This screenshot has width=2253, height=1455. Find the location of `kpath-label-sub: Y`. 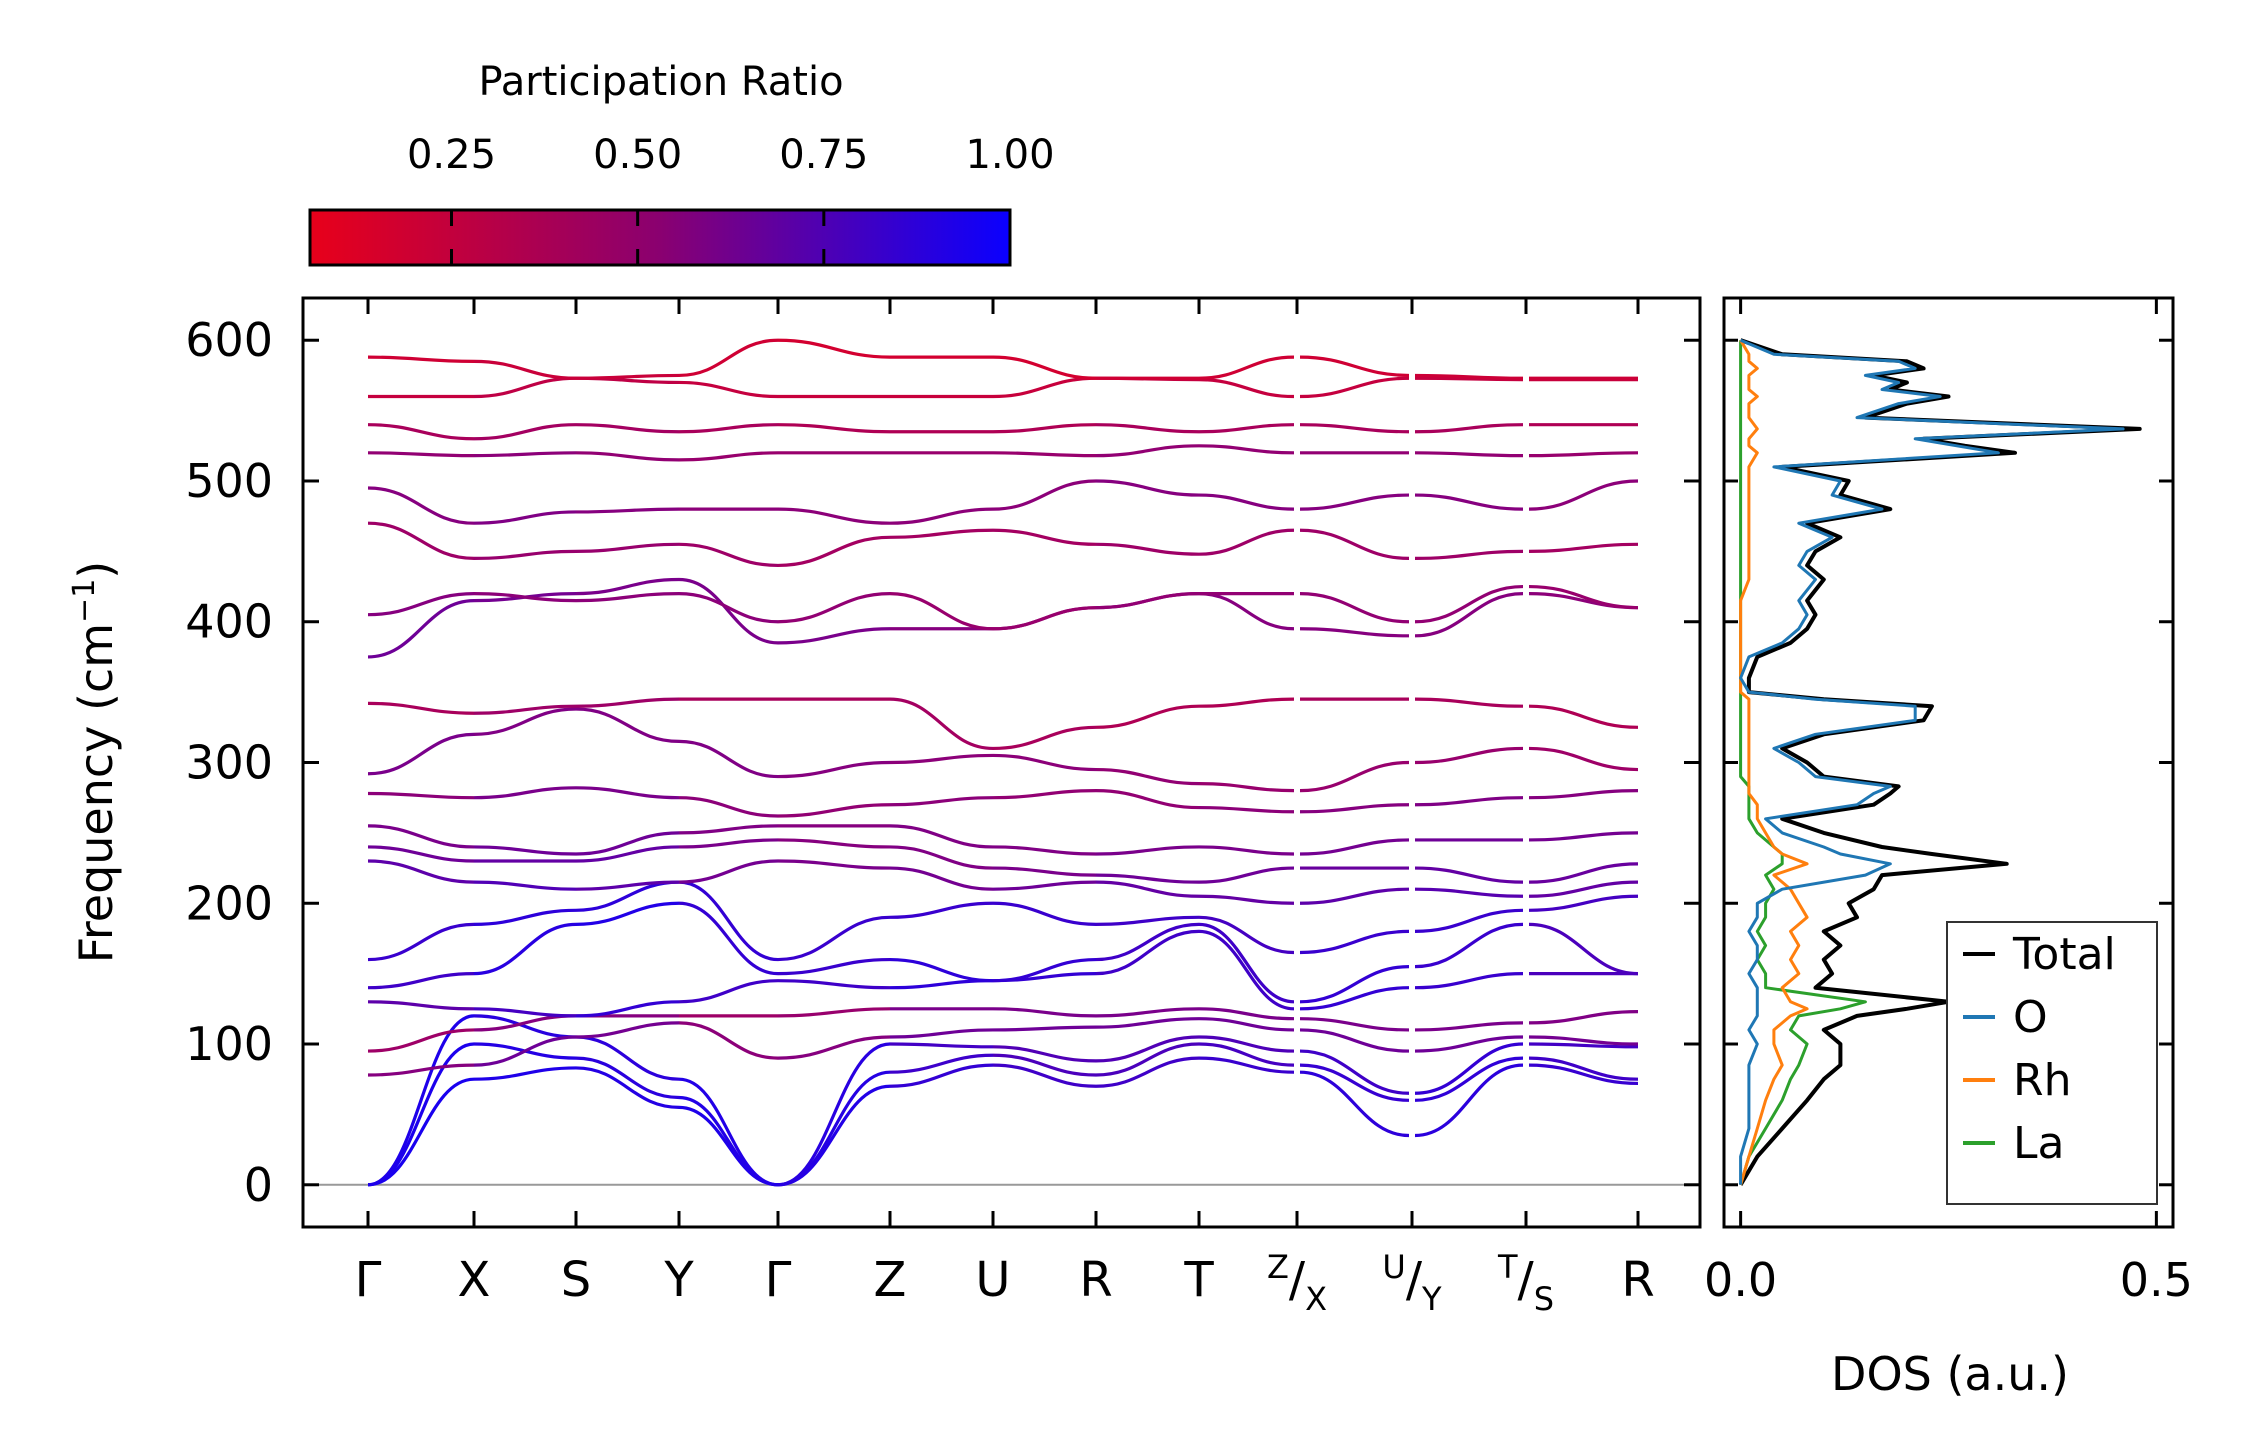

kpath-label-sub: Y is located at coordinates (1431, 1299).